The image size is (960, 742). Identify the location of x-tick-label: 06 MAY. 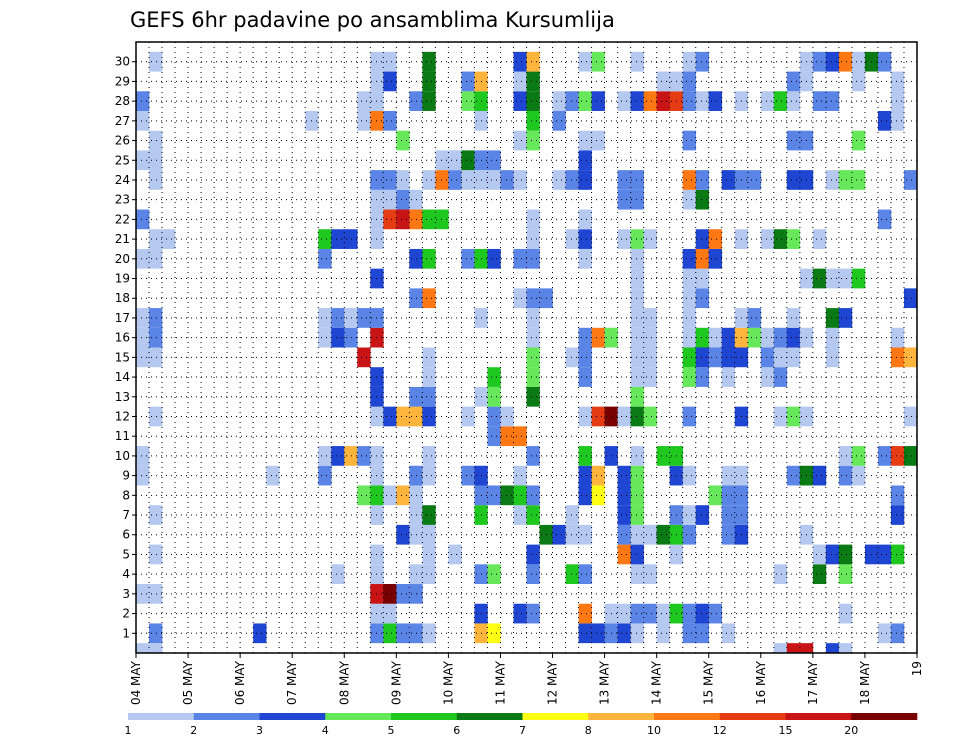
(240, 682).